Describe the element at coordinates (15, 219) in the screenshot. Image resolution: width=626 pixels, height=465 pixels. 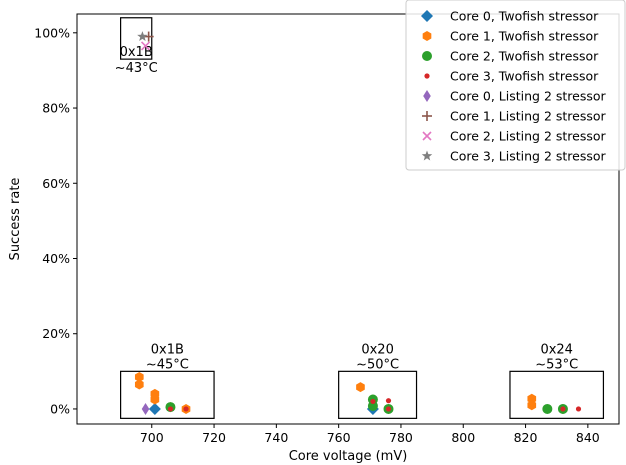
I see `y-axis-label: Success rate` at that location.